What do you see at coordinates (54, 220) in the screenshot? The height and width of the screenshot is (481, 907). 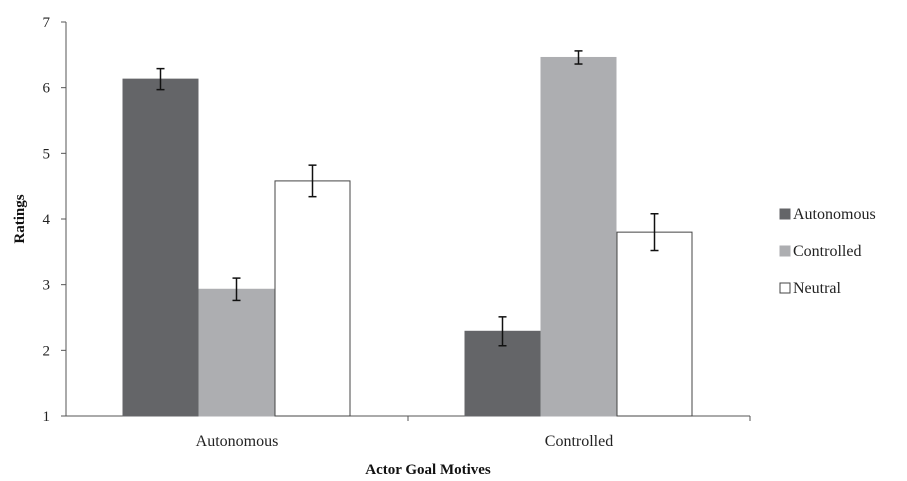 I see `y-axis-ticks: 1 2 3 4 5 6 7` at bounding box center [54, 220].